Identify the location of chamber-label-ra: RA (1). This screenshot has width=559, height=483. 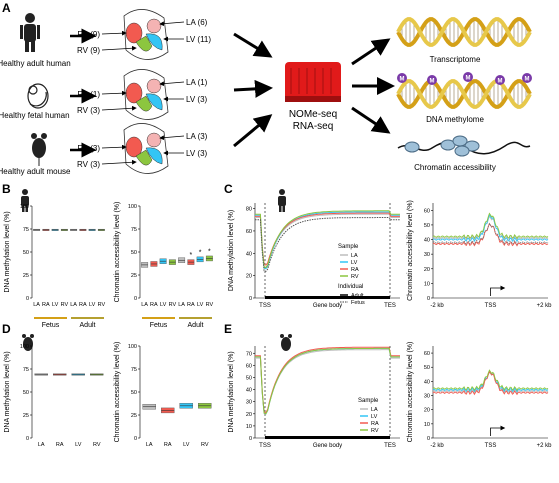
(88, 94).